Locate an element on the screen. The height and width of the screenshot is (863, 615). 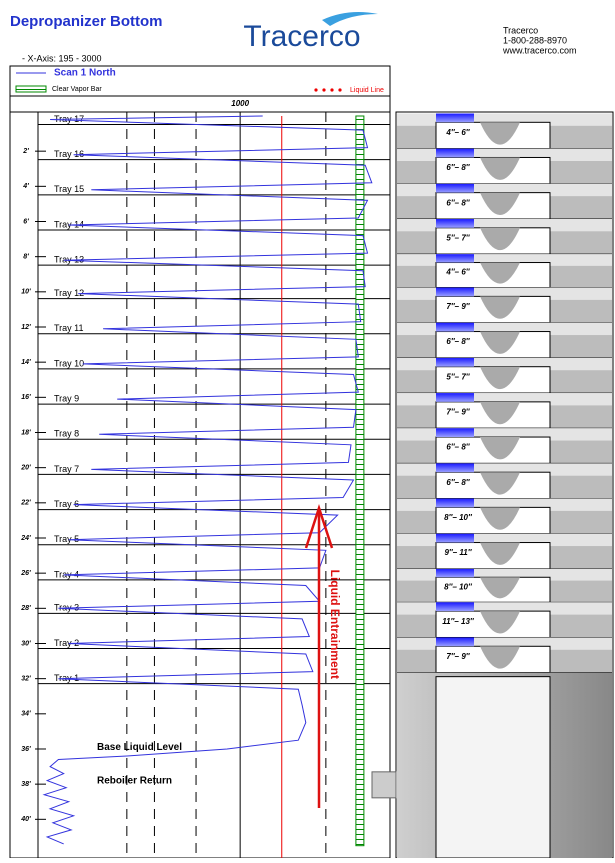
tray-label: Tray 11 is located at coordinates (69, 328).